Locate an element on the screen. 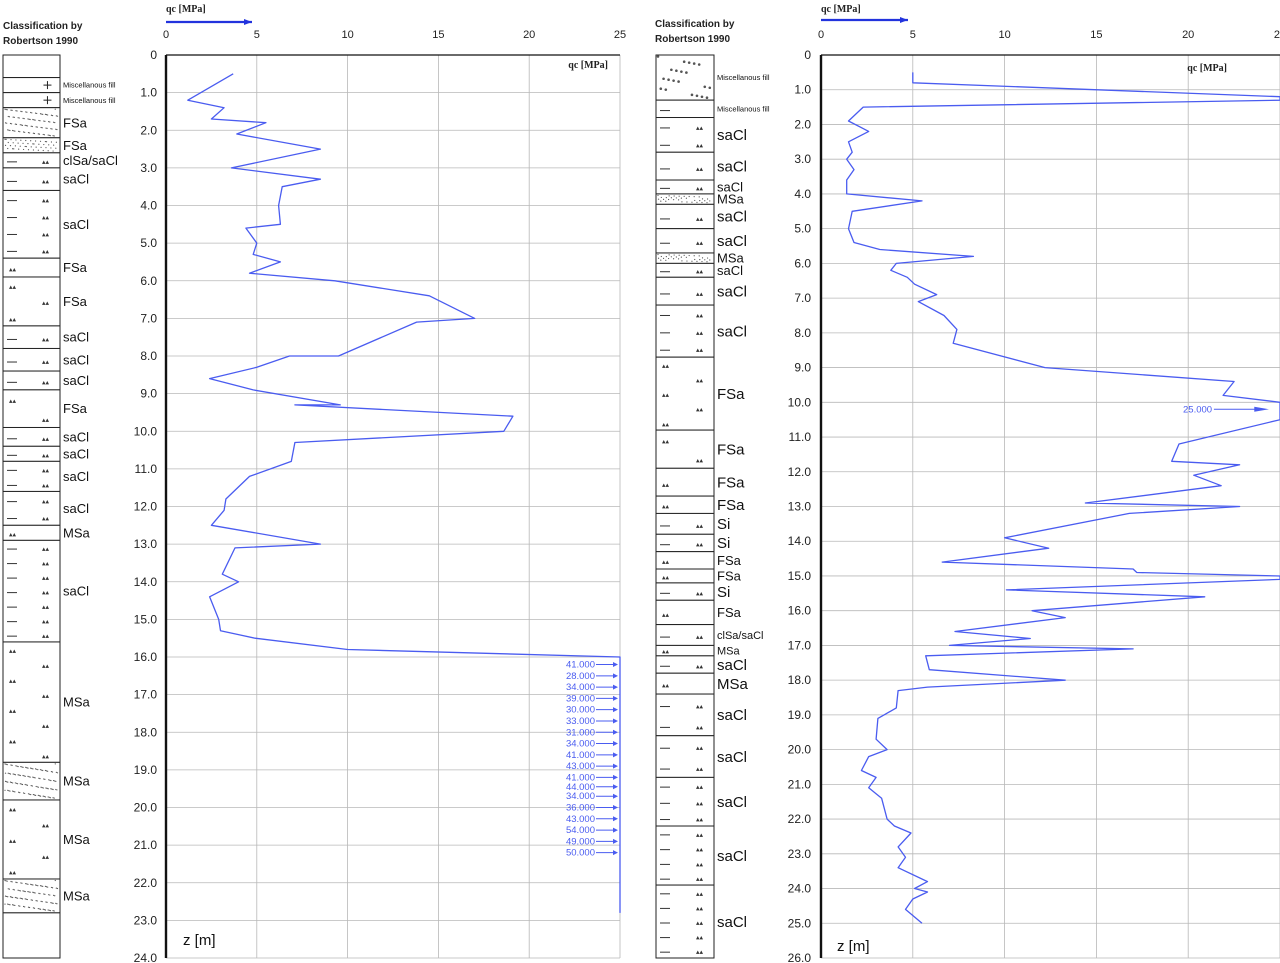 The height and width of the screenshot is (963, 1280). y-tick-label: 24.0 is located at coordinates (146, 957).